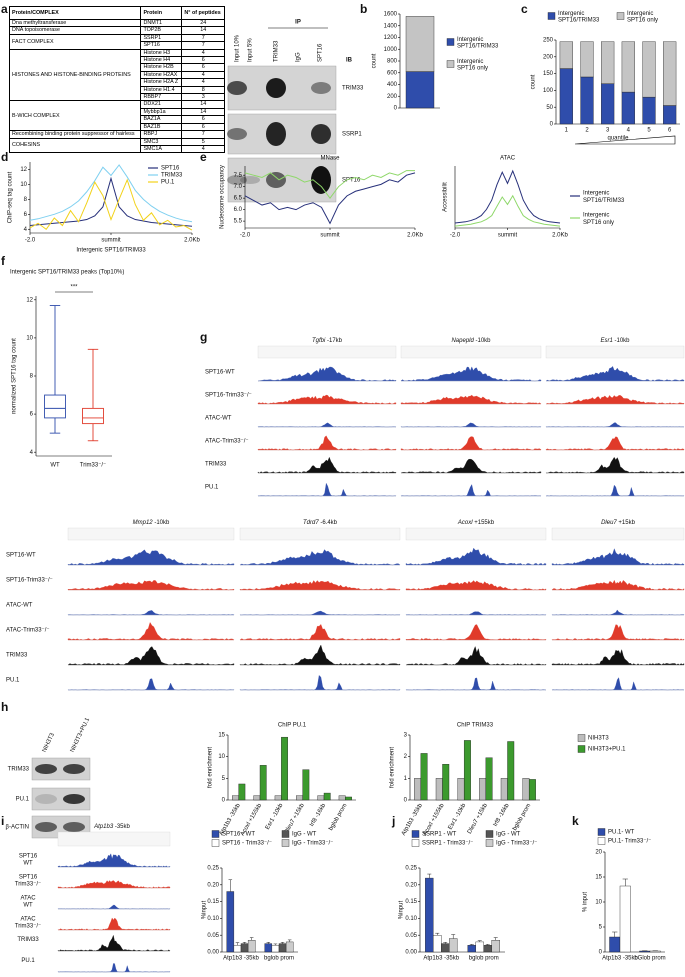  Describe the element at coordinates (465, 523) in the screenshot. I see `gene-name: Acoxl` at that location.